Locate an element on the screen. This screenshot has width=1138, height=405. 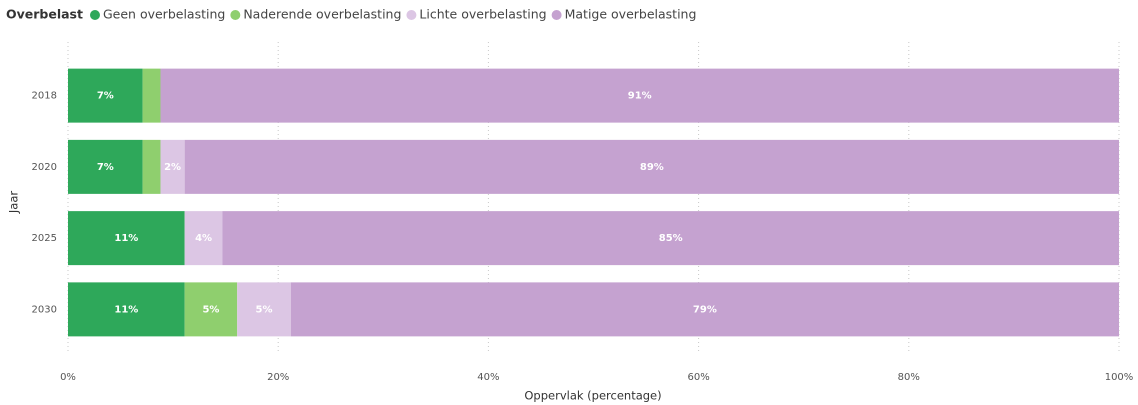
legend-label: Lichte overbelasting is located at coordinates (482, 14).